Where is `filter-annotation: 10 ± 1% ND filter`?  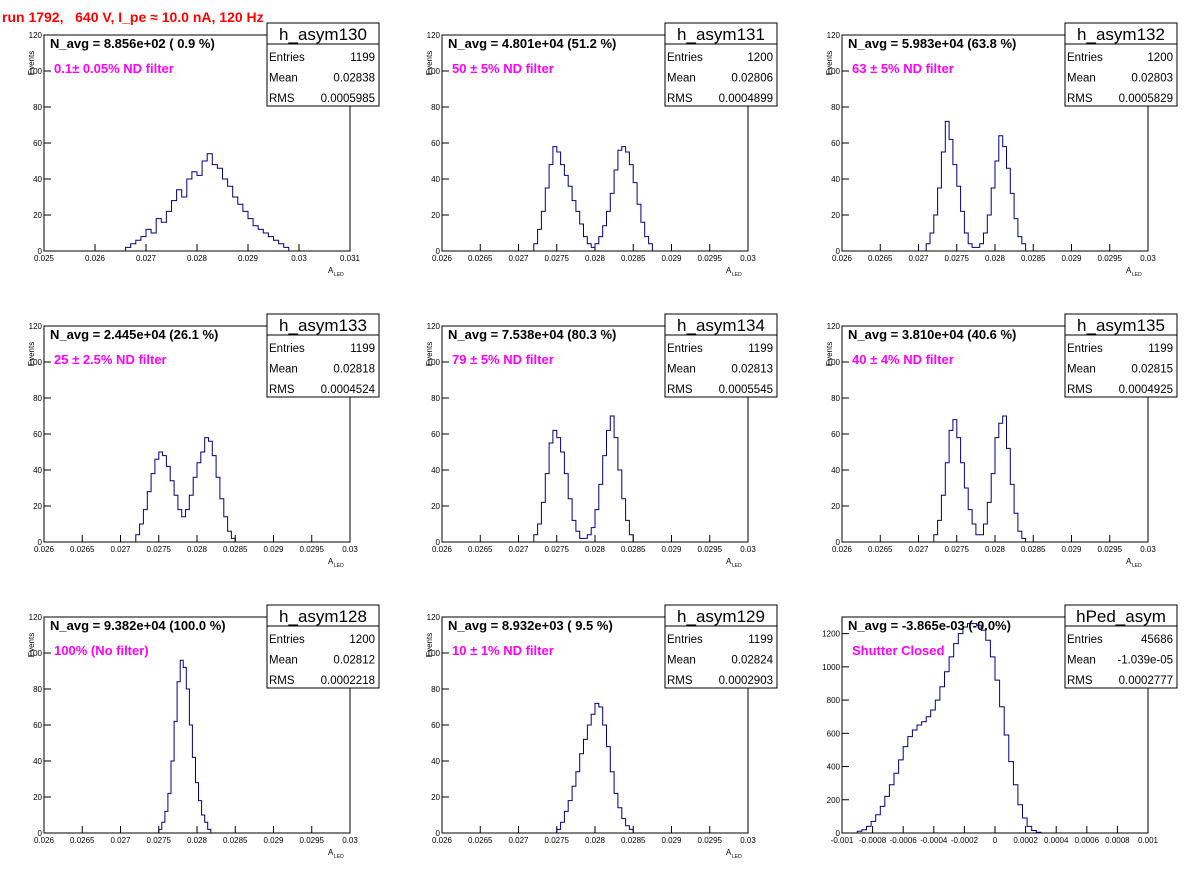 filter-annotation: 10 ± 1% ND filter is located at coordinates (503, 650).